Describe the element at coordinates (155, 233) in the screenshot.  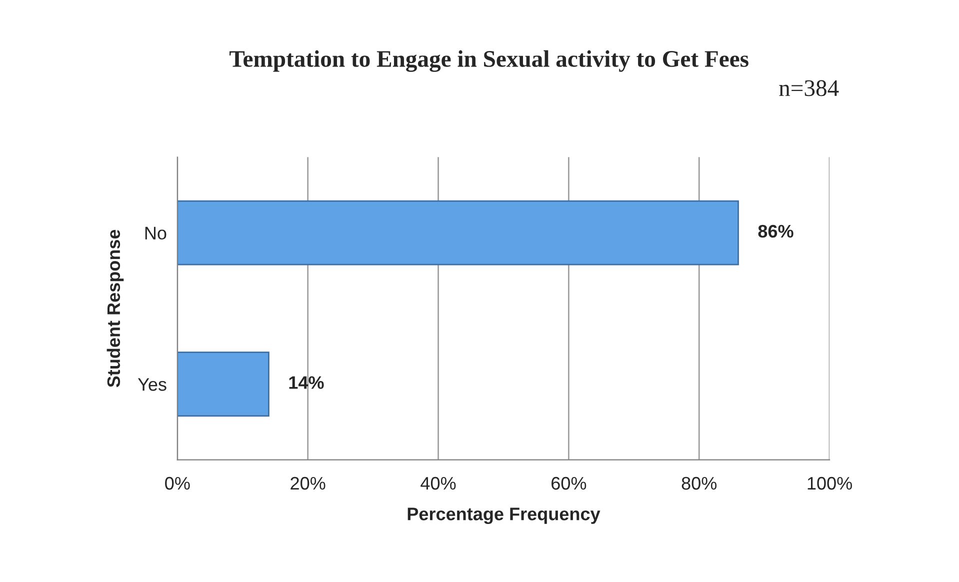
I see `y-tick-label: No` at that location.